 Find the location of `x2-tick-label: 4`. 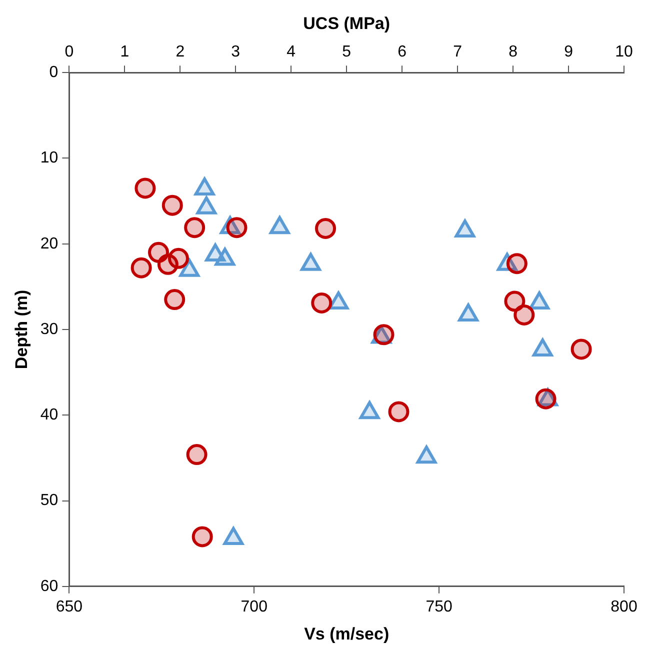

x2-tick-label: 4 is located at coordinates (291, 51).